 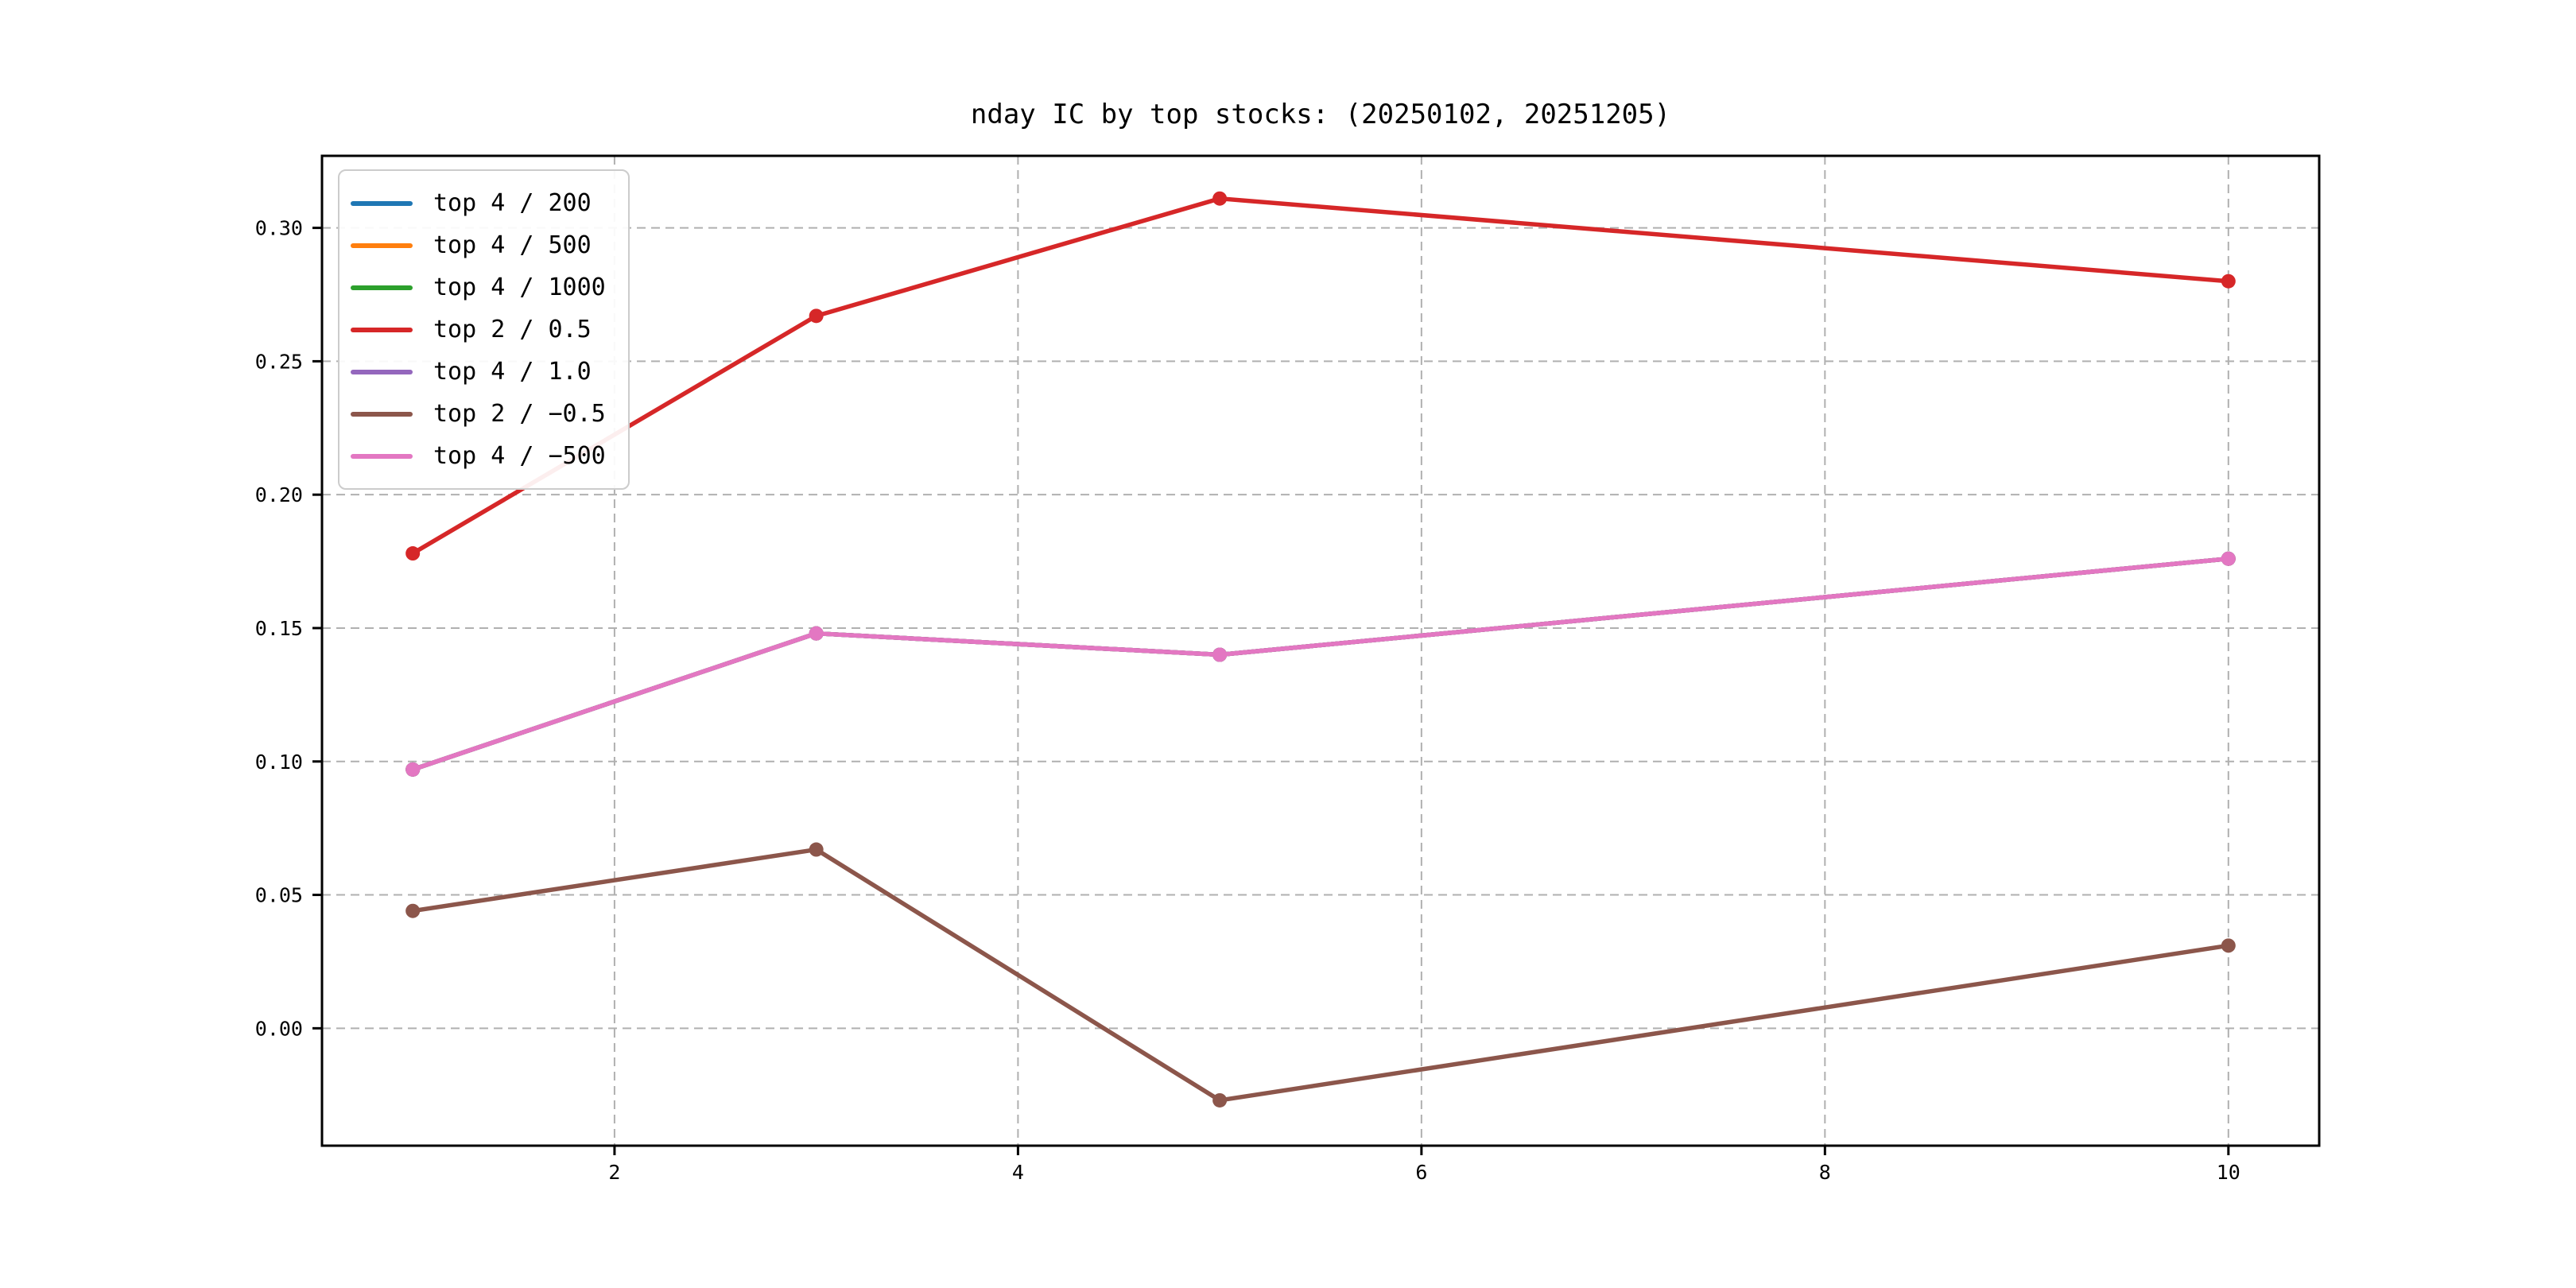 I want to click on legend-item: top 4 / −500, so click(x=479, y=456).